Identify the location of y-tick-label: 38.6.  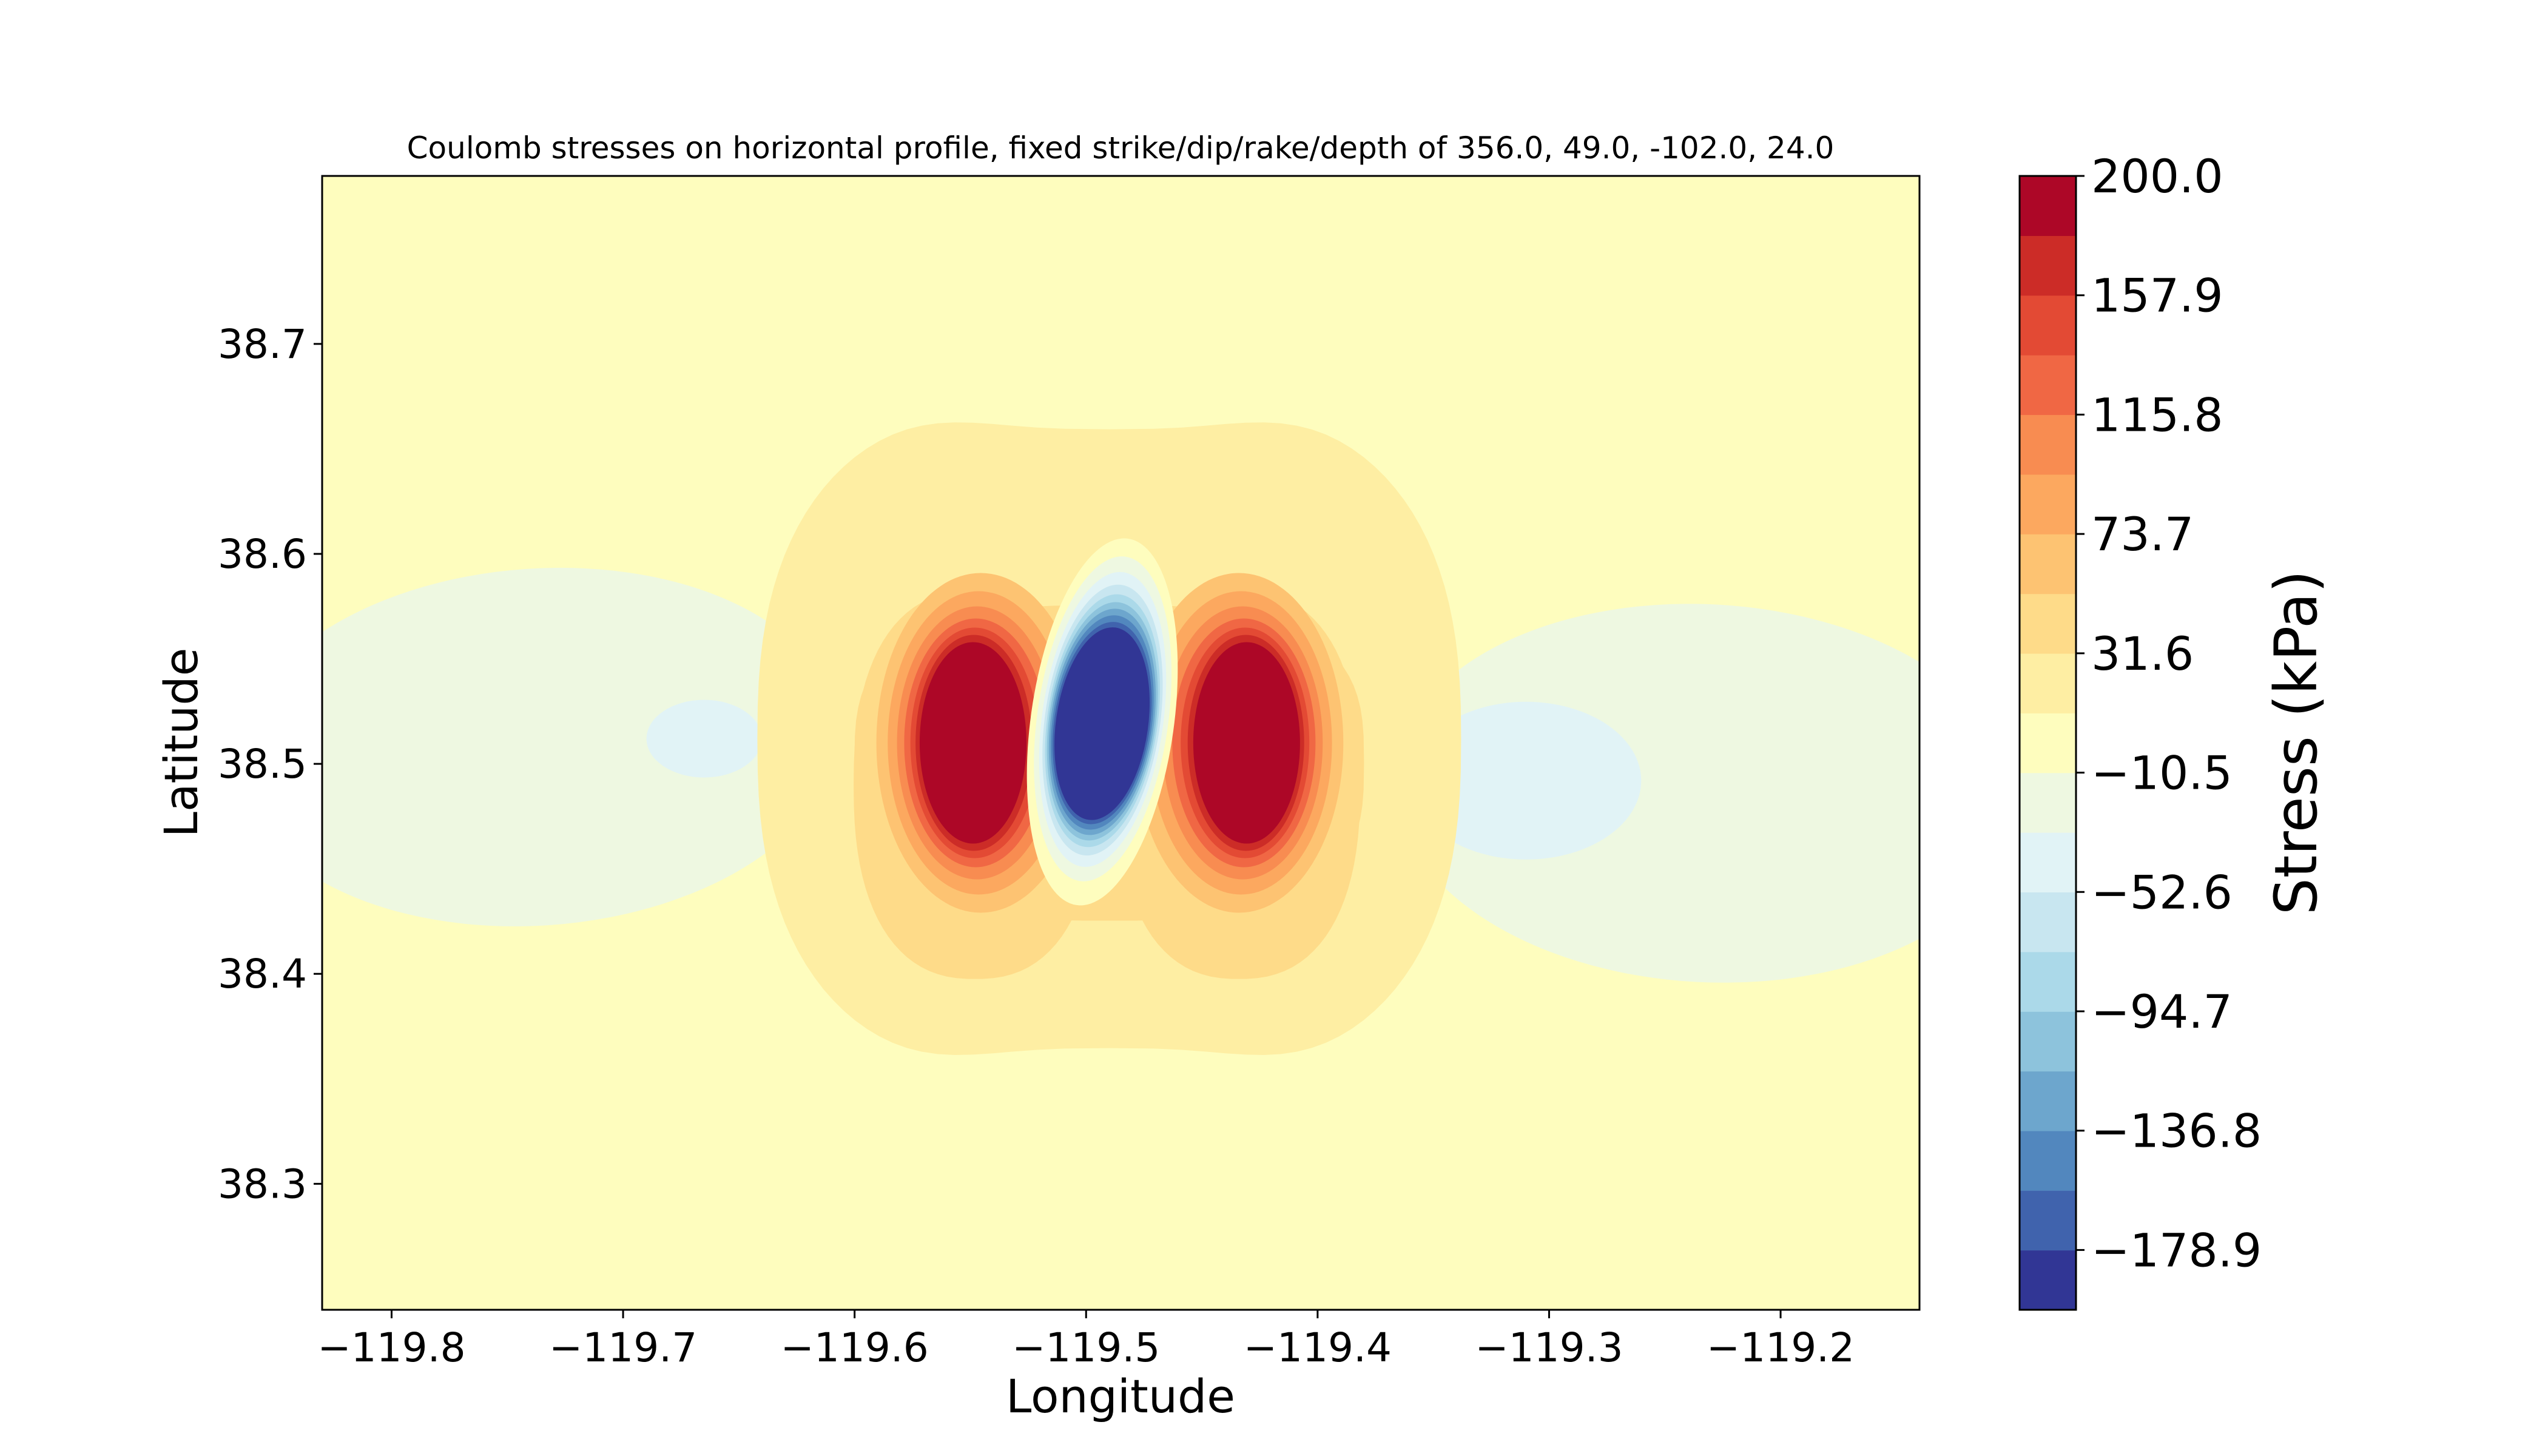
(262, 554).